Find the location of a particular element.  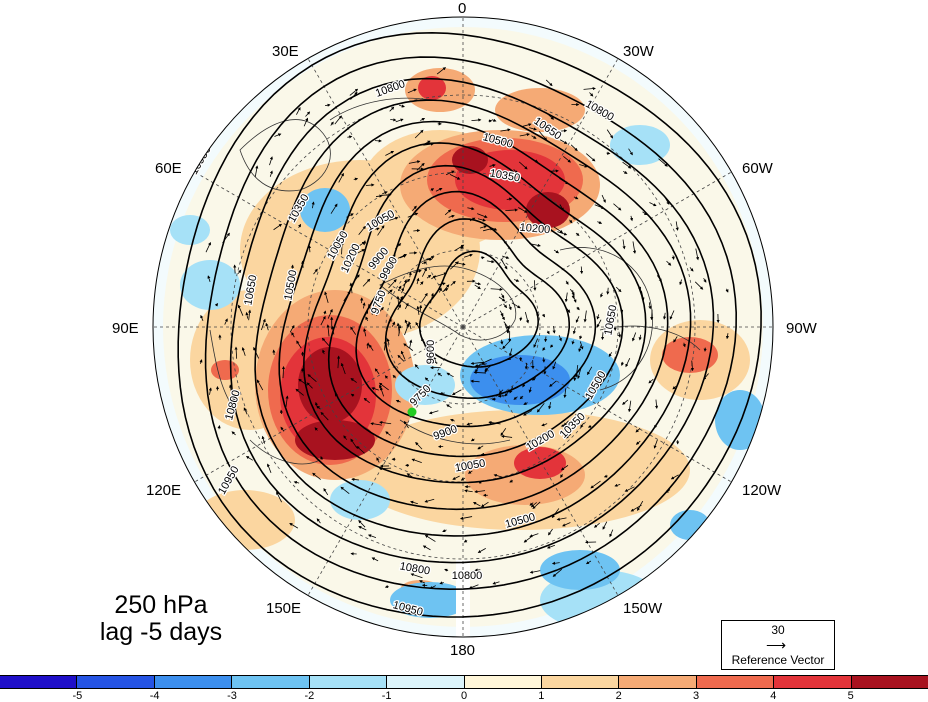

reference-vector-magnitude: 30 is located at coordinates (778, 630).